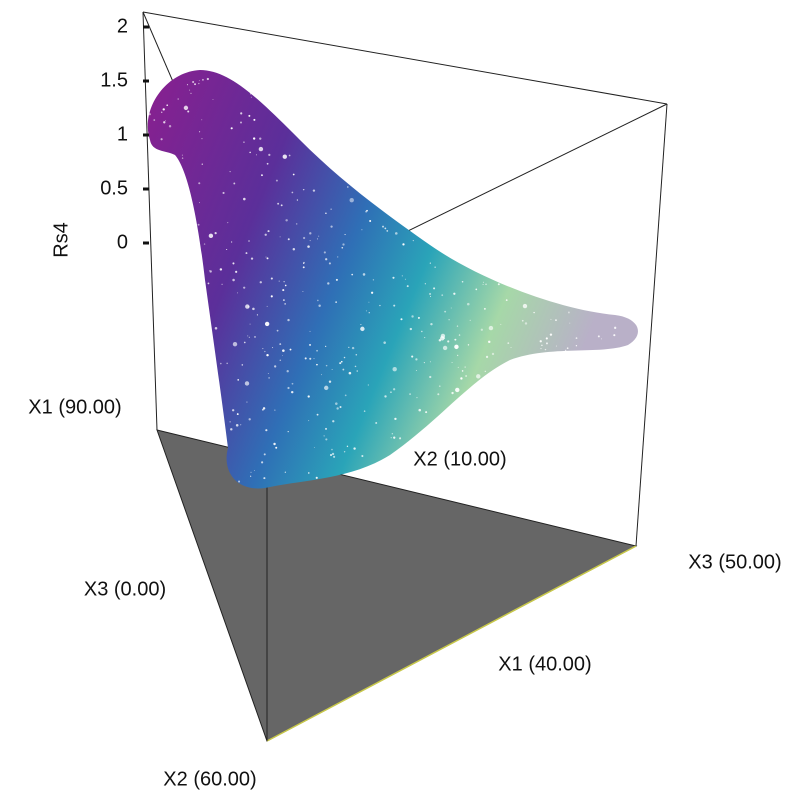  Describe the element at coordinates (122, 26) in the screenshot. I see `z-tick-label: 2` at that location.